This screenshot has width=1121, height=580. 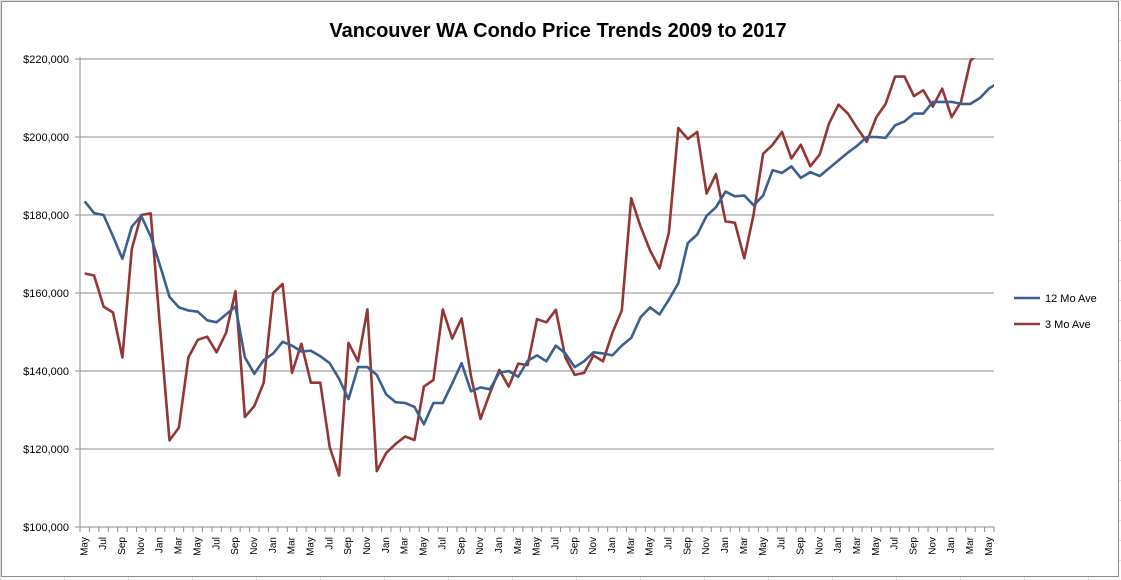 What do you see at coordinates (46, 528) in the screenshot?
I see `y-tick-label: $100,000` at bounding box center [46, 528].